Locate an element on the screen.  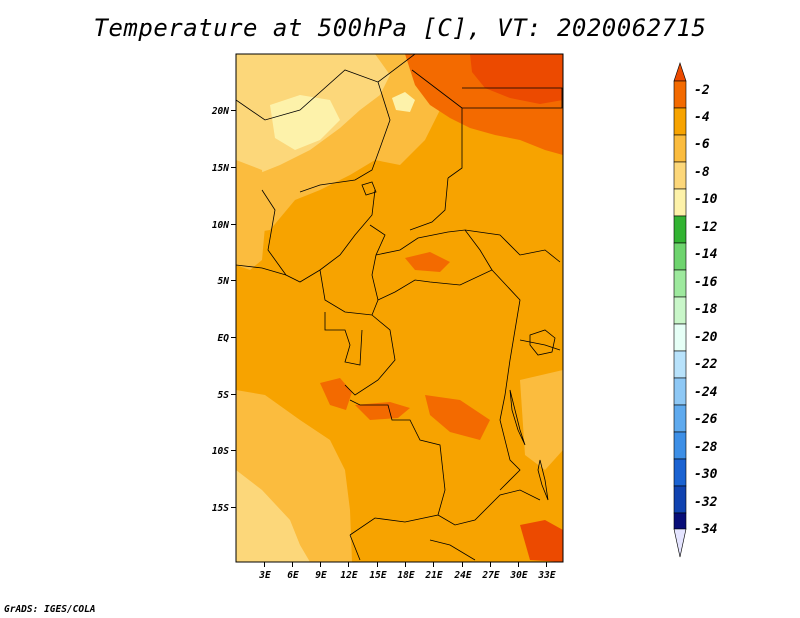
colorbar-box-m24 is located at coordinates (680, 364).